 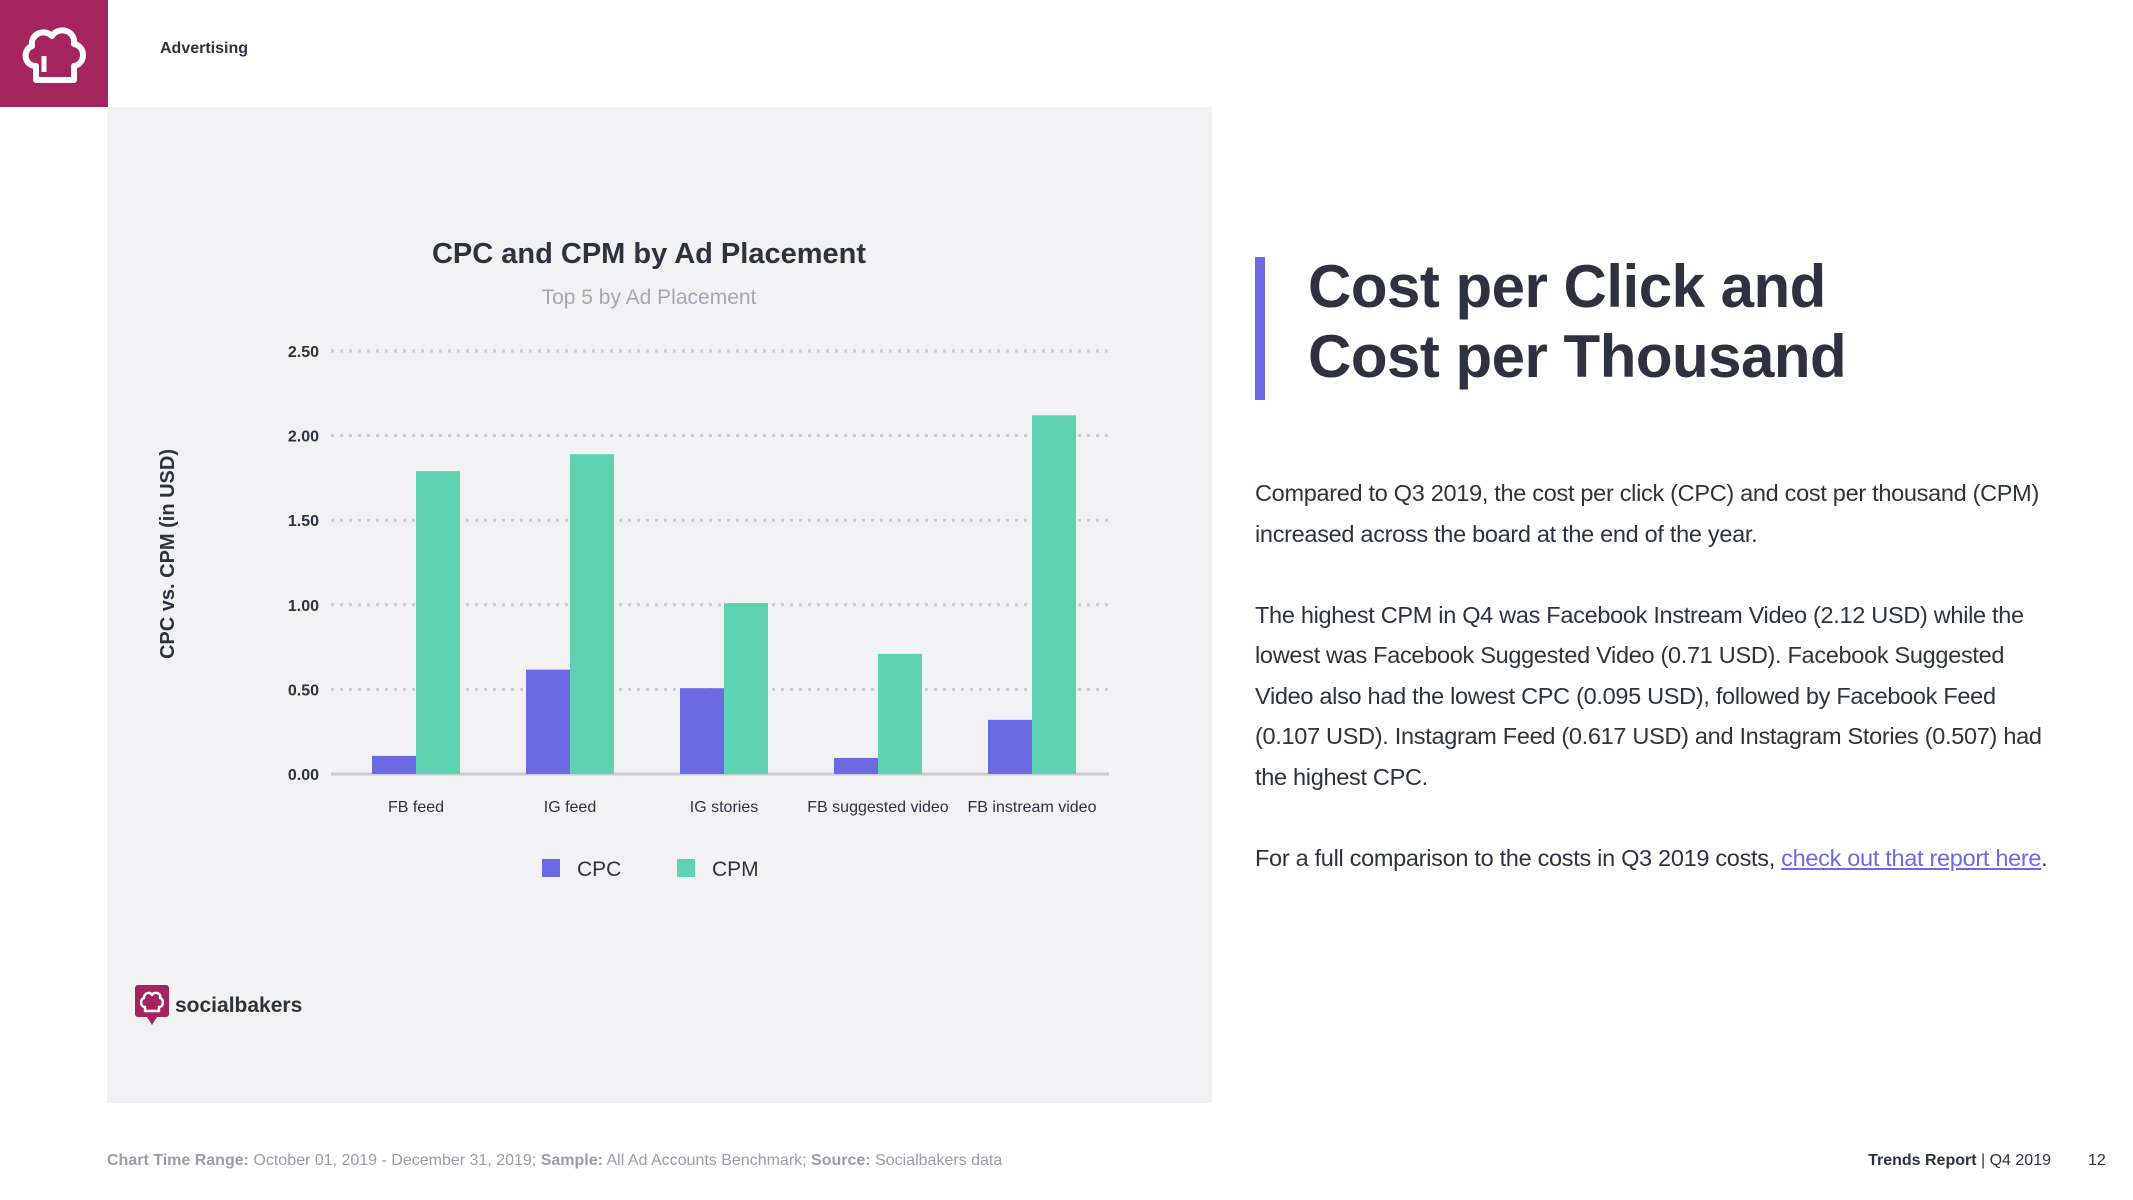 I want to click on y-axis-label: CPC vs. CPM (in USD), so click(x=168, y=554).